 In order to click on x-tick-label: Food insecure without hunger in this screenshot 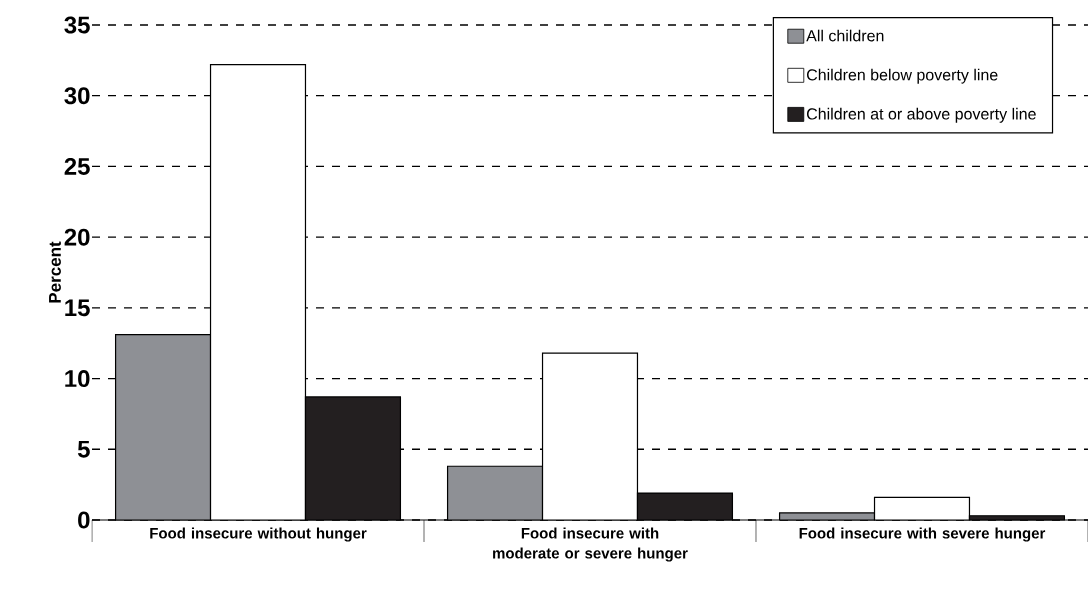, I will do `click(258, 534)`.